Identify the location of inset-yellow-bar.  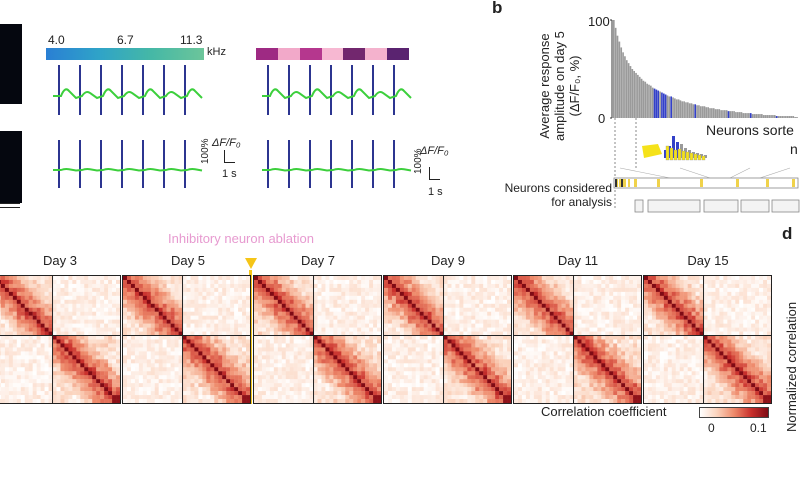
(699, 157).